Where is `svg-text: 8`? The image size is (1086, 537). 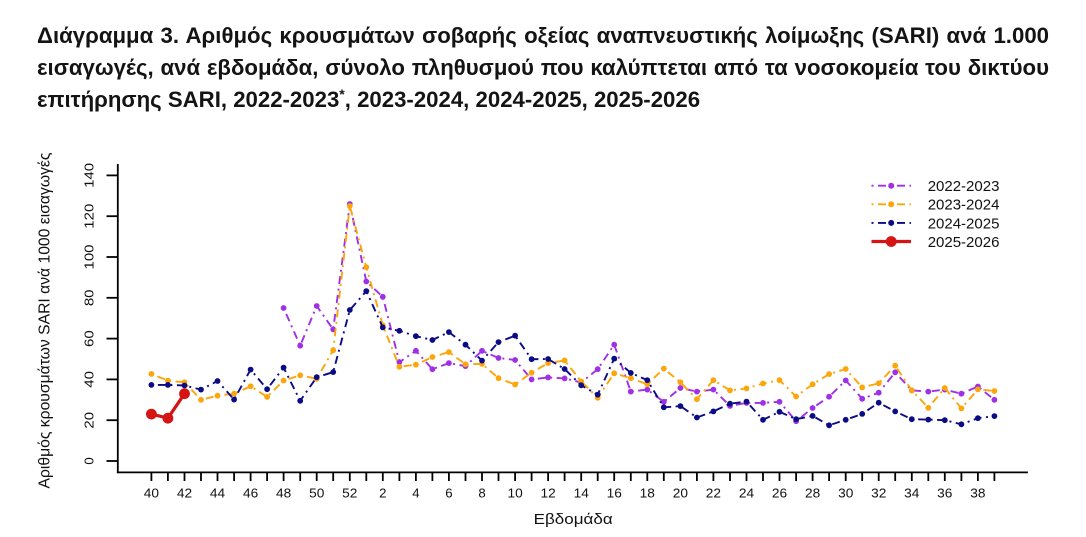 svg-text: 8 is located at coordinates (481, 492).